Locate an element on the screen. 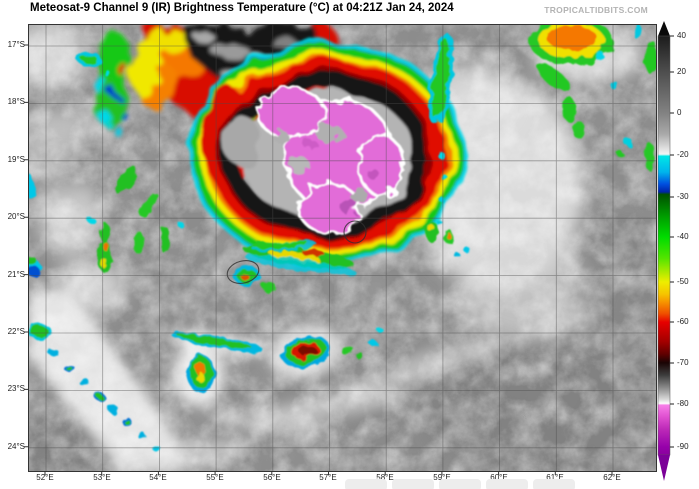 Image resolution: width=699 pixels, height=489 pixels. island-outlines is located at coordinates (296, 252).